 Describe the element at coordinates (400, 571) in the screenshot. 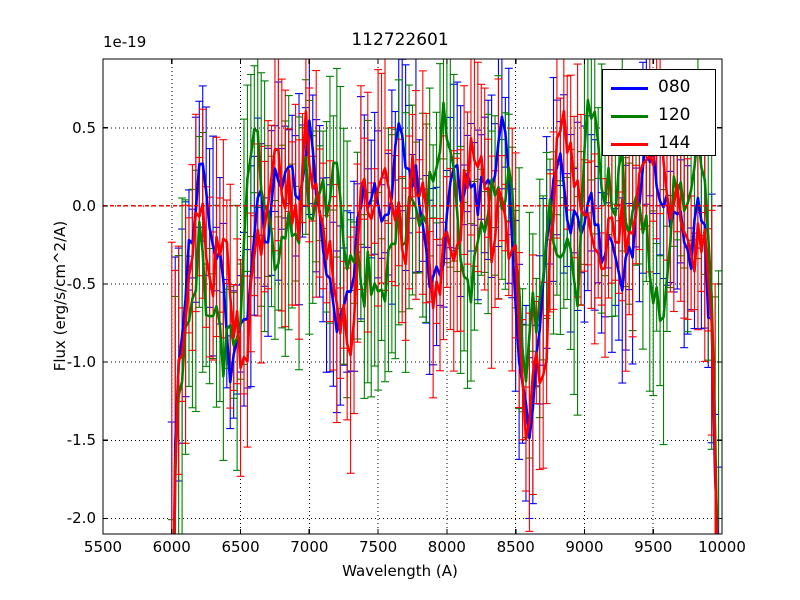

I see `x-axis-label: Wavelength (A)` at that location.